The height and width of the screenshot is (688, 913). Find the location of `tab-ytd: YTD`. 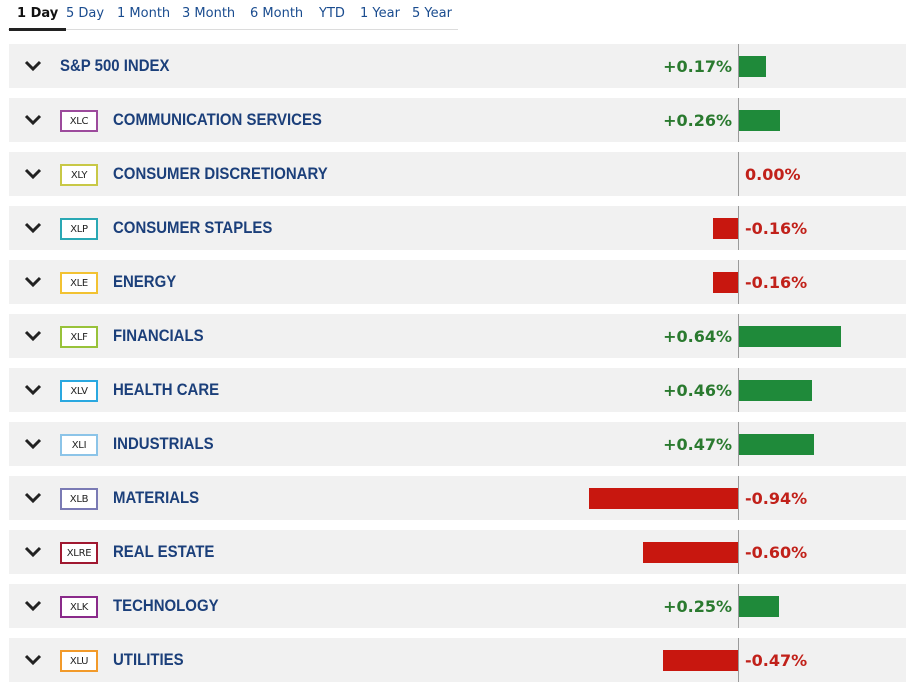

tab-ytd: YTD is located at coordinates (332, 13).